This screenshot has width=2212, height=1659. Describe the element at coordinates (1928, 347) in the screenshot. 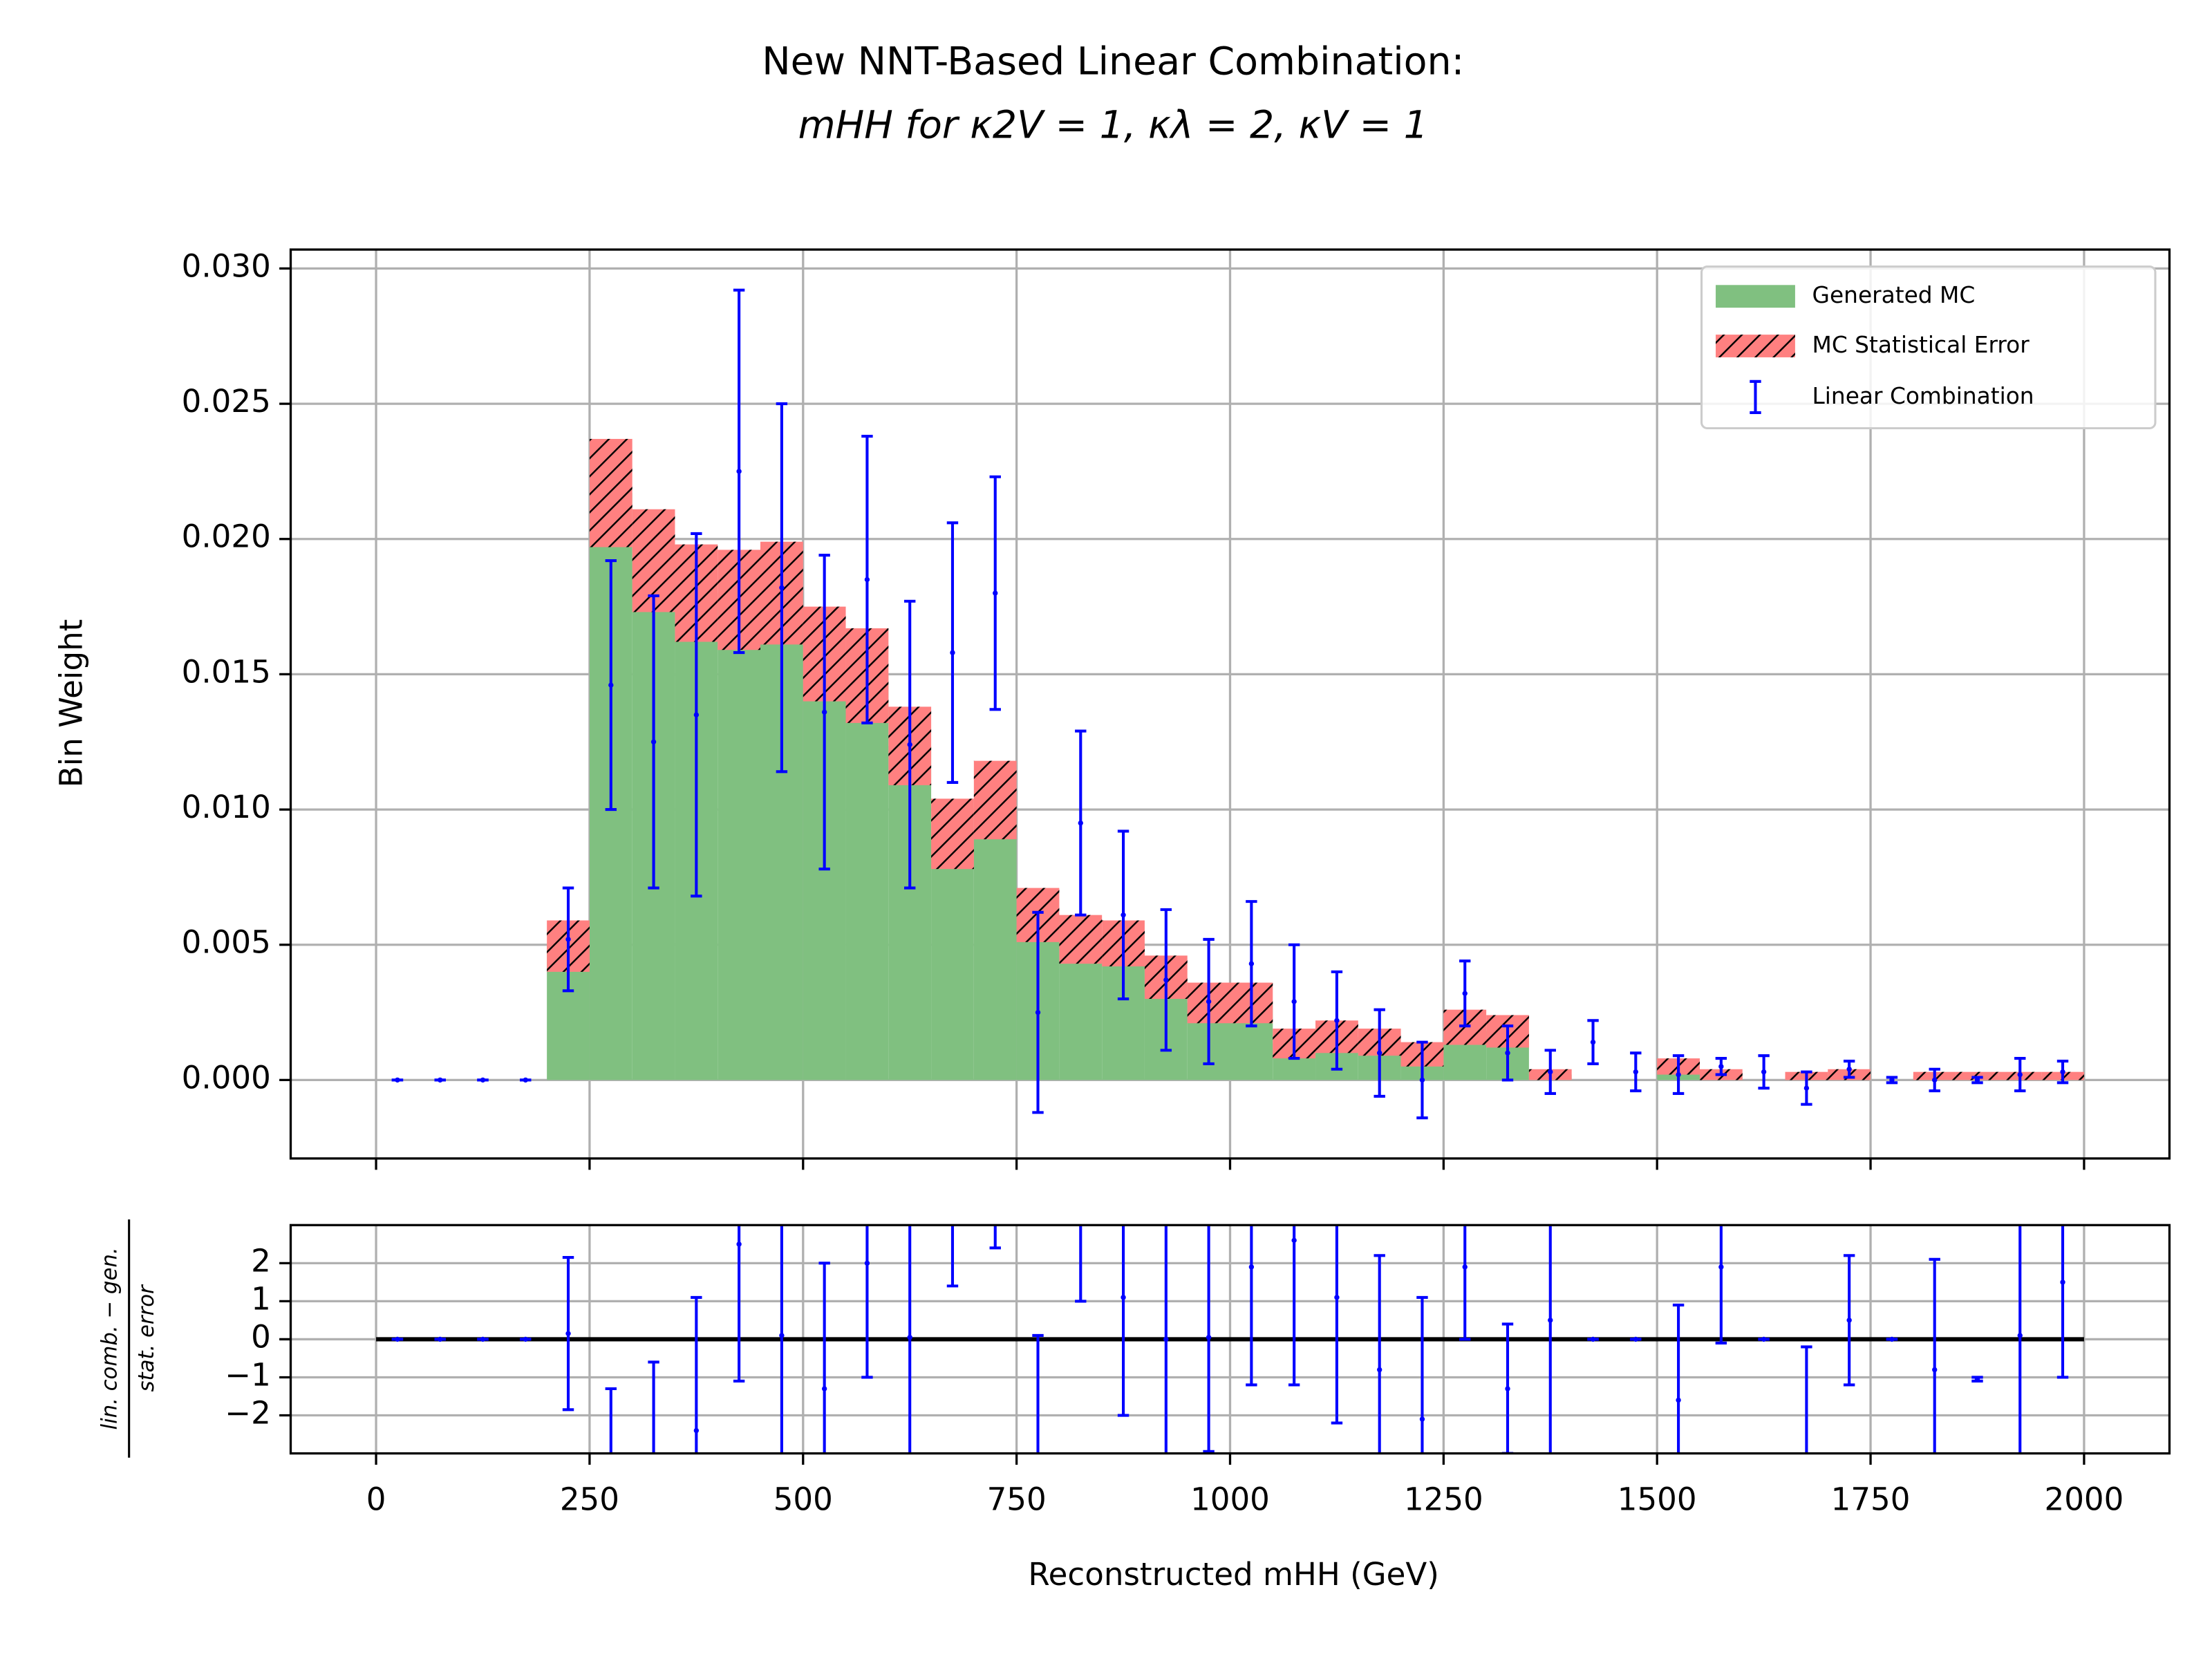

I see `legend-frame` at that location.